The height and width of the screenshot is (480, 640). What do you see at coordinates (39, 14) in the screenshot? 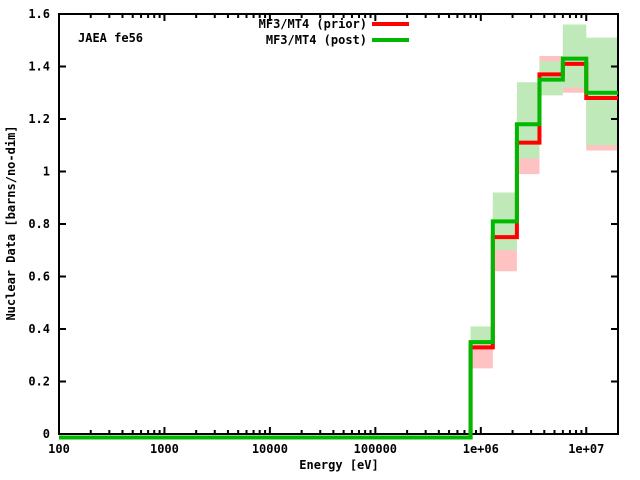
I see `y-axis-tick-label: 1.6` at bounding box center [39, 14].